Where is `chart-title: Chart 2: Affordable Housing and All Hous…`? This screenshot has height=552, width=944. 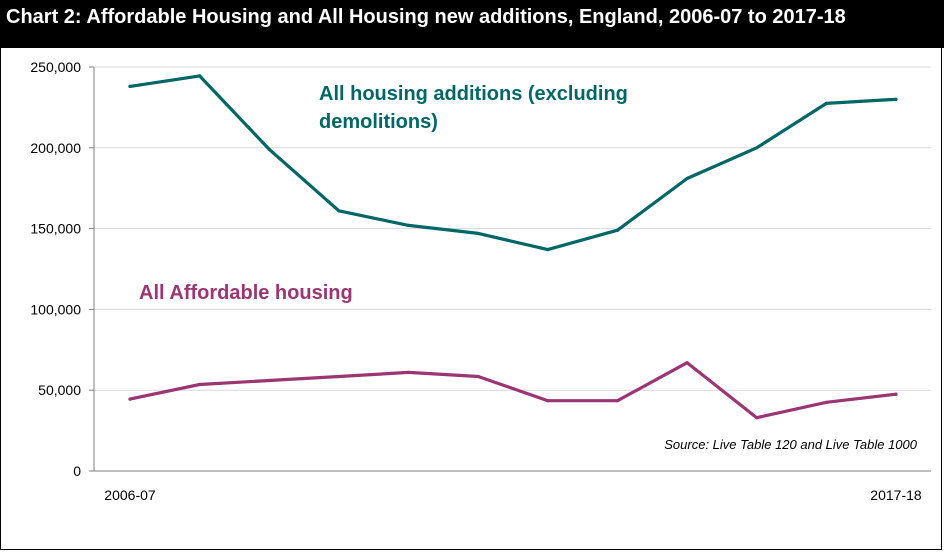 chart-title: Chart 2: Affordable Housing and All Hous… is located at coordinates (426, 17).